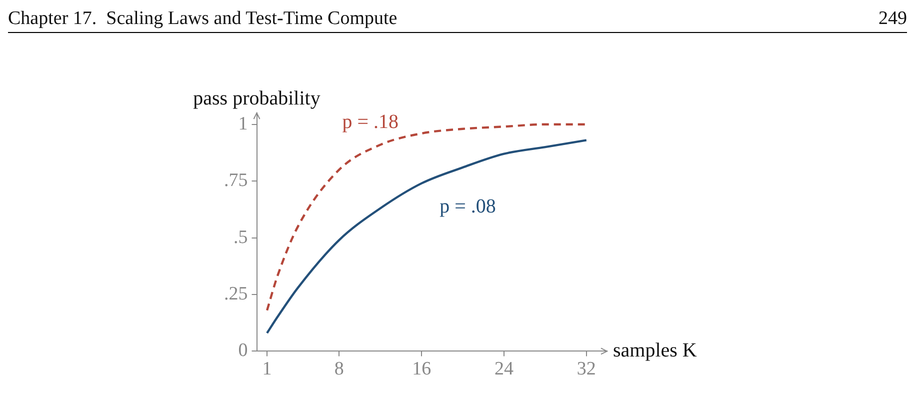 The image size is (915, 407). I want to click on y-tick-label: 1, so click(243, 123).